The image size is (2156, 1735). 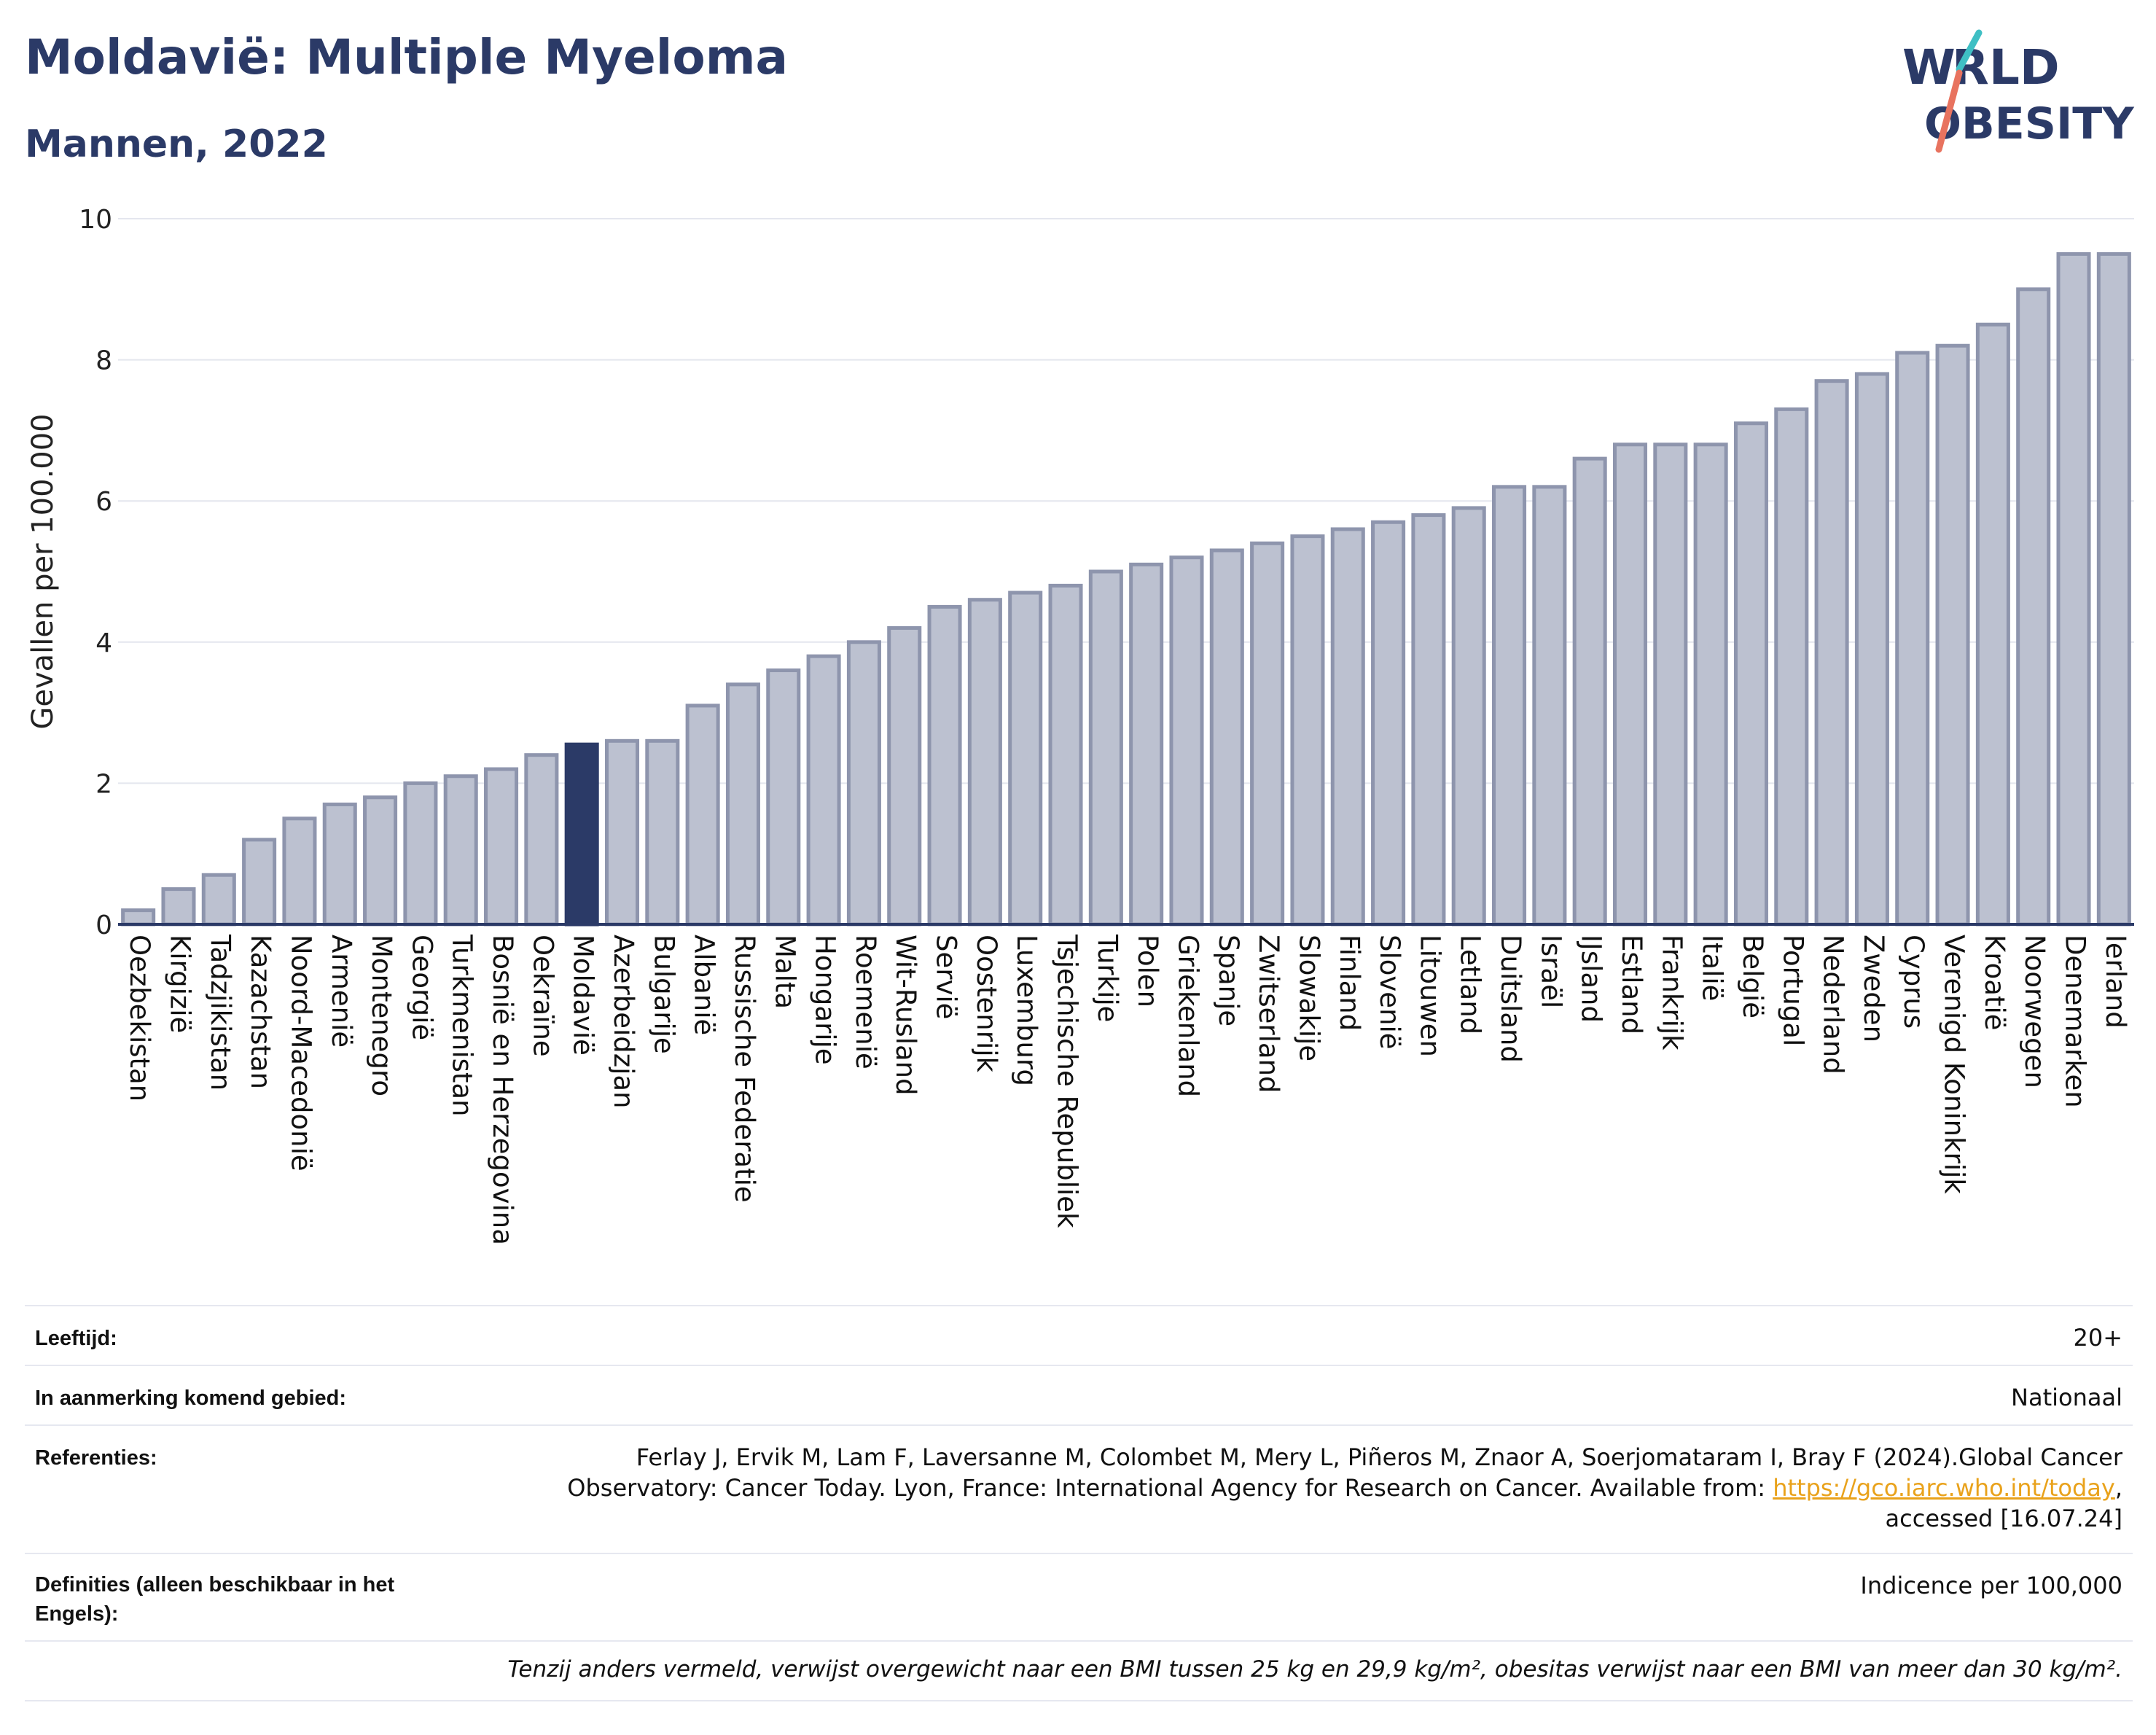 I want to click on x-tick-label: Denemarken, so click(x=2075, y=1021).